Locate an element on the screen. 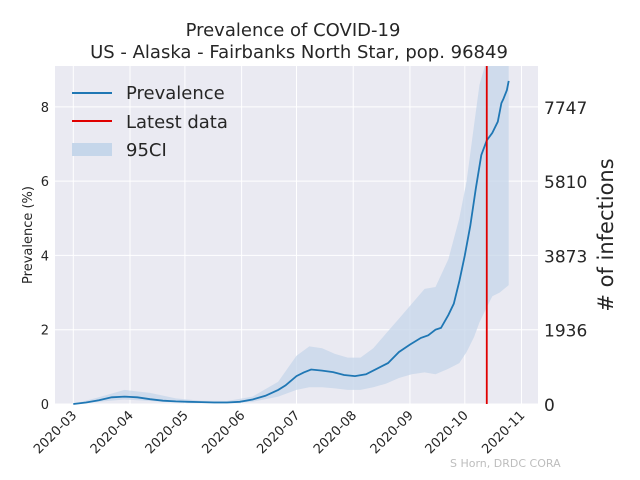 This screenshot has width=640, height=480. right-tick-label: 5810 is located at coordinates (565, 183).